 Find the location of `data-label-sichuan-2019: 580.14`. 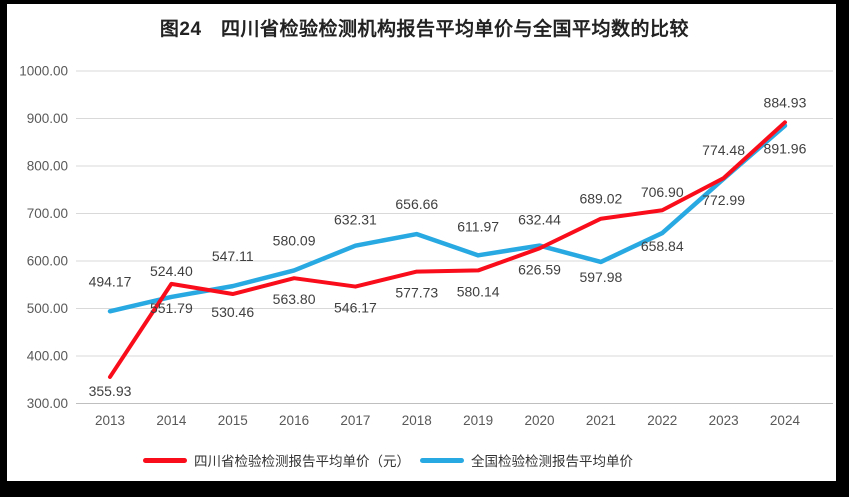

data-label-sichuan-2019: 580.14 is located at coordinates (478, 291).